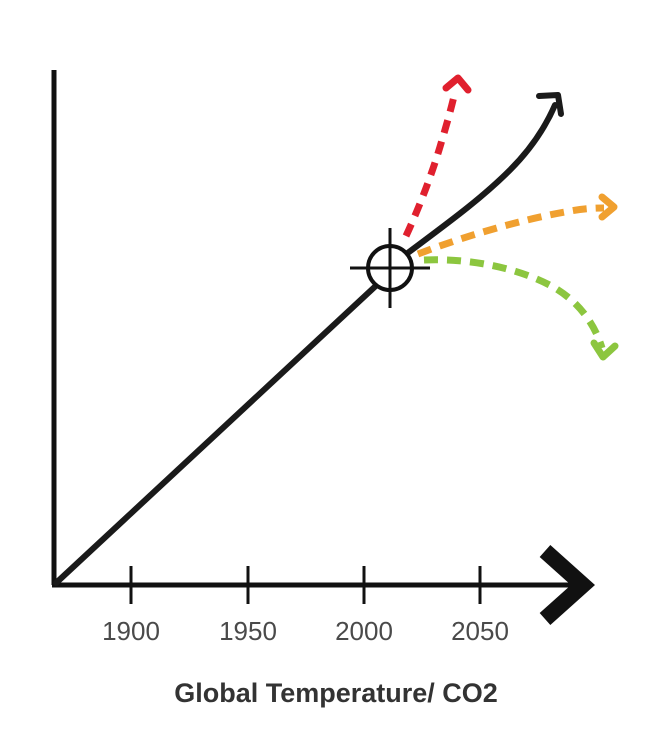 The image size is (672, 754). I want to click on orange-scenario-arrowhead, so click(608, 207).